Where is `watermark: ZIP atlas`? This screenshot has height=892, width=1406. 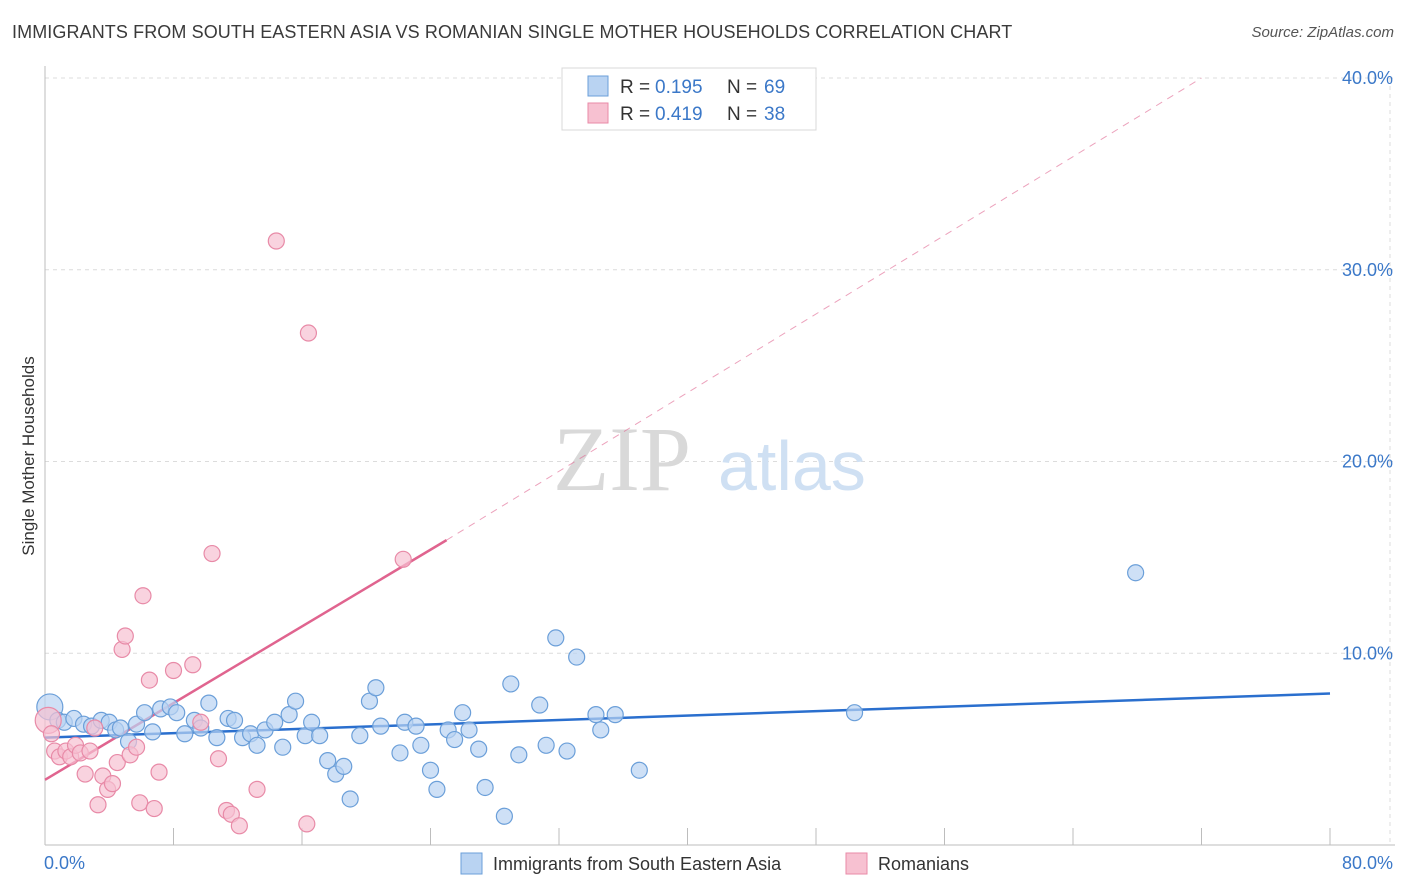 watermark: ZIP atlas is located at coordinates (709, 459).